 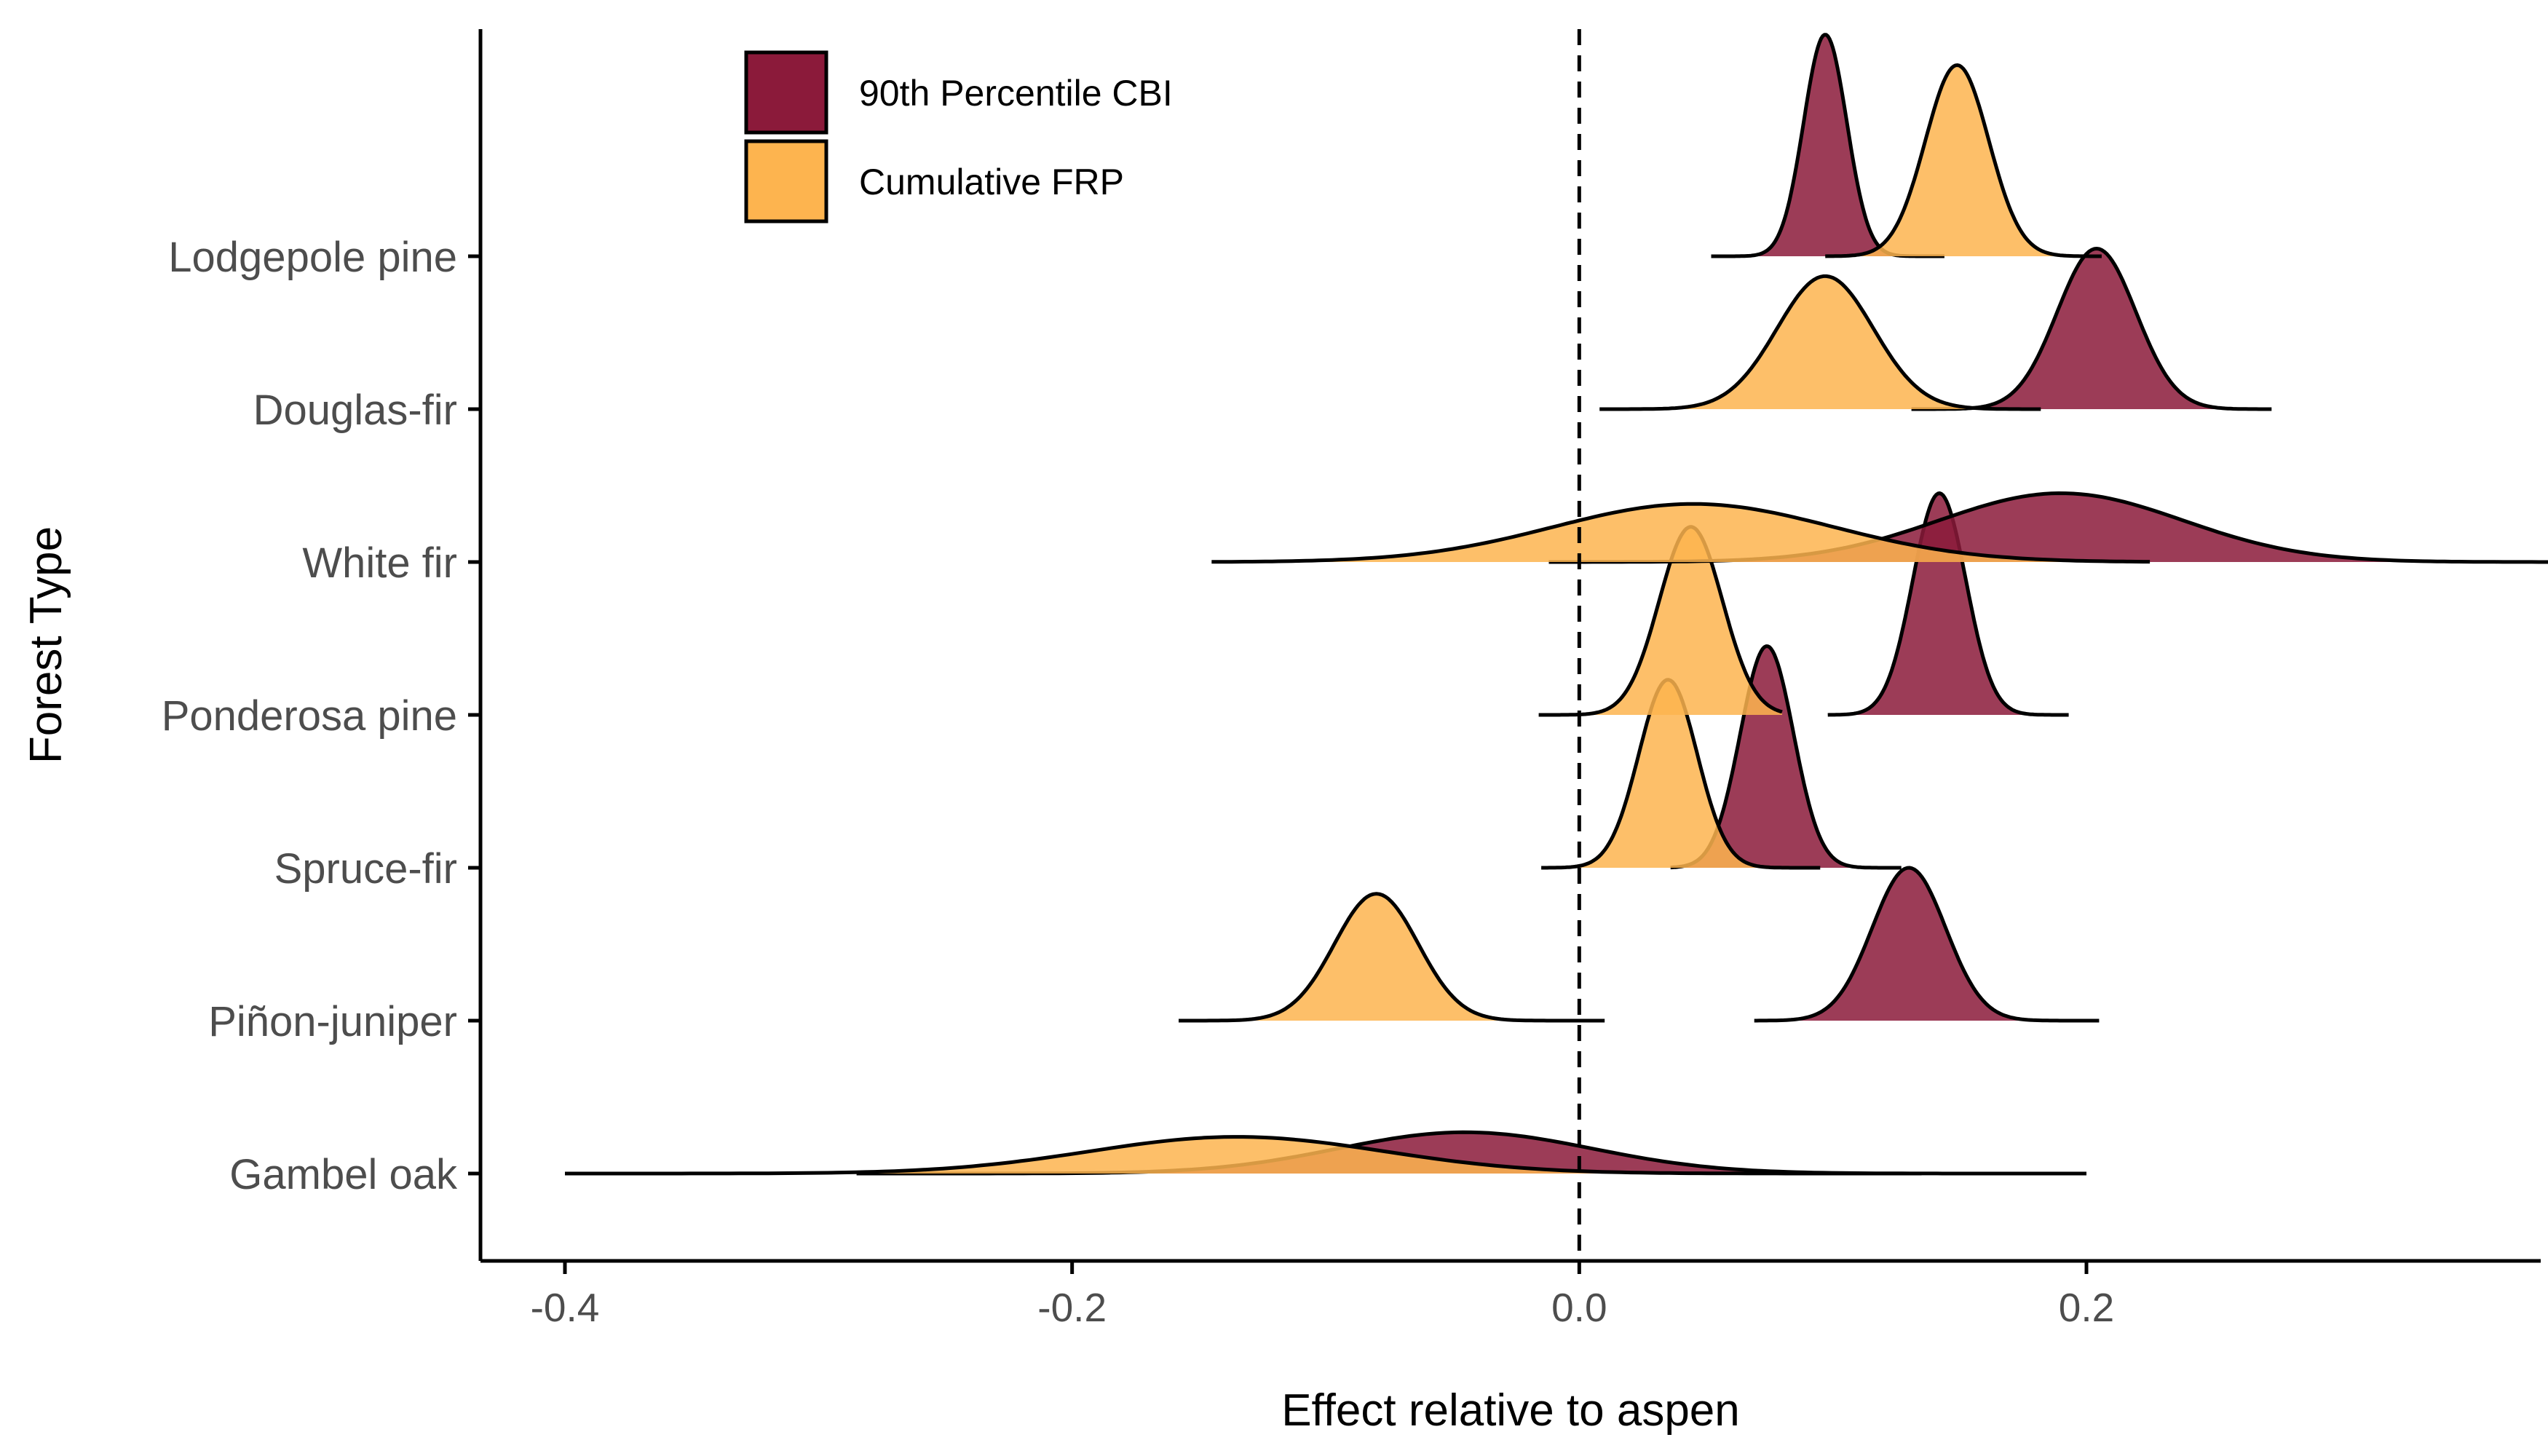 I want to click on density-outline-cumulative-frp-pinon-juniper, so click(x=1392, y=957).